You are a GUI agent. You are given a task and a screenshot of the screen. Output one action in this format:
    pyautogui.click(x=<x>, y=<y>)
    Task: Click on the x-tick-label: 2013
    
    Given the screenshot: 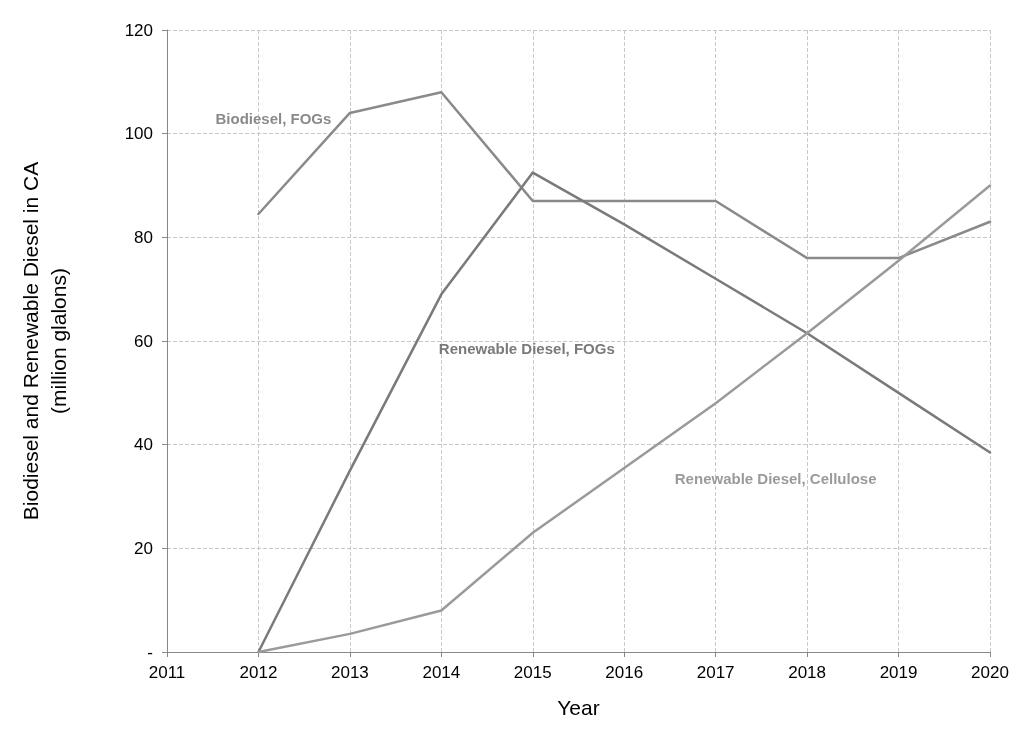 What is the action you would take?
    pyautogui.click(x=349, y=672)
    